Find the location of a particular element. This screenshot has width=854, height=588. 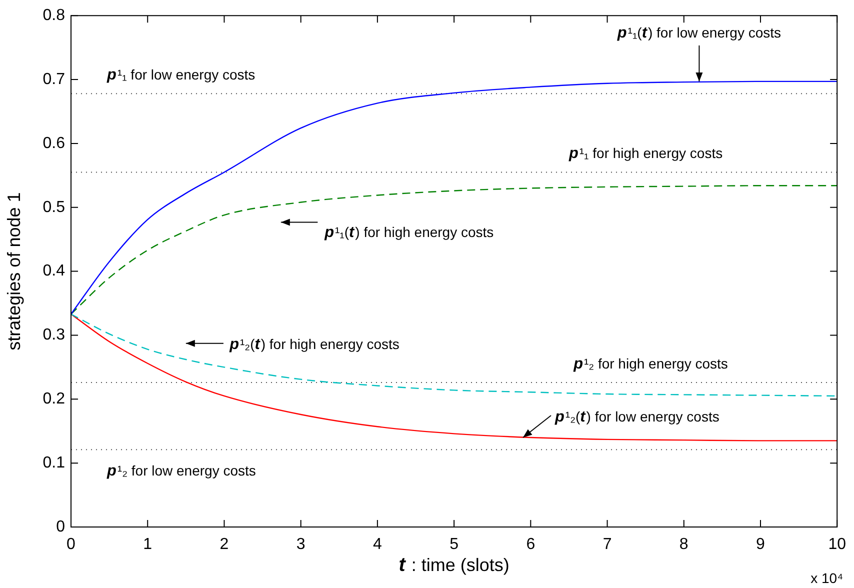

text: x 10⁴ is located at coordinates (827, 578).